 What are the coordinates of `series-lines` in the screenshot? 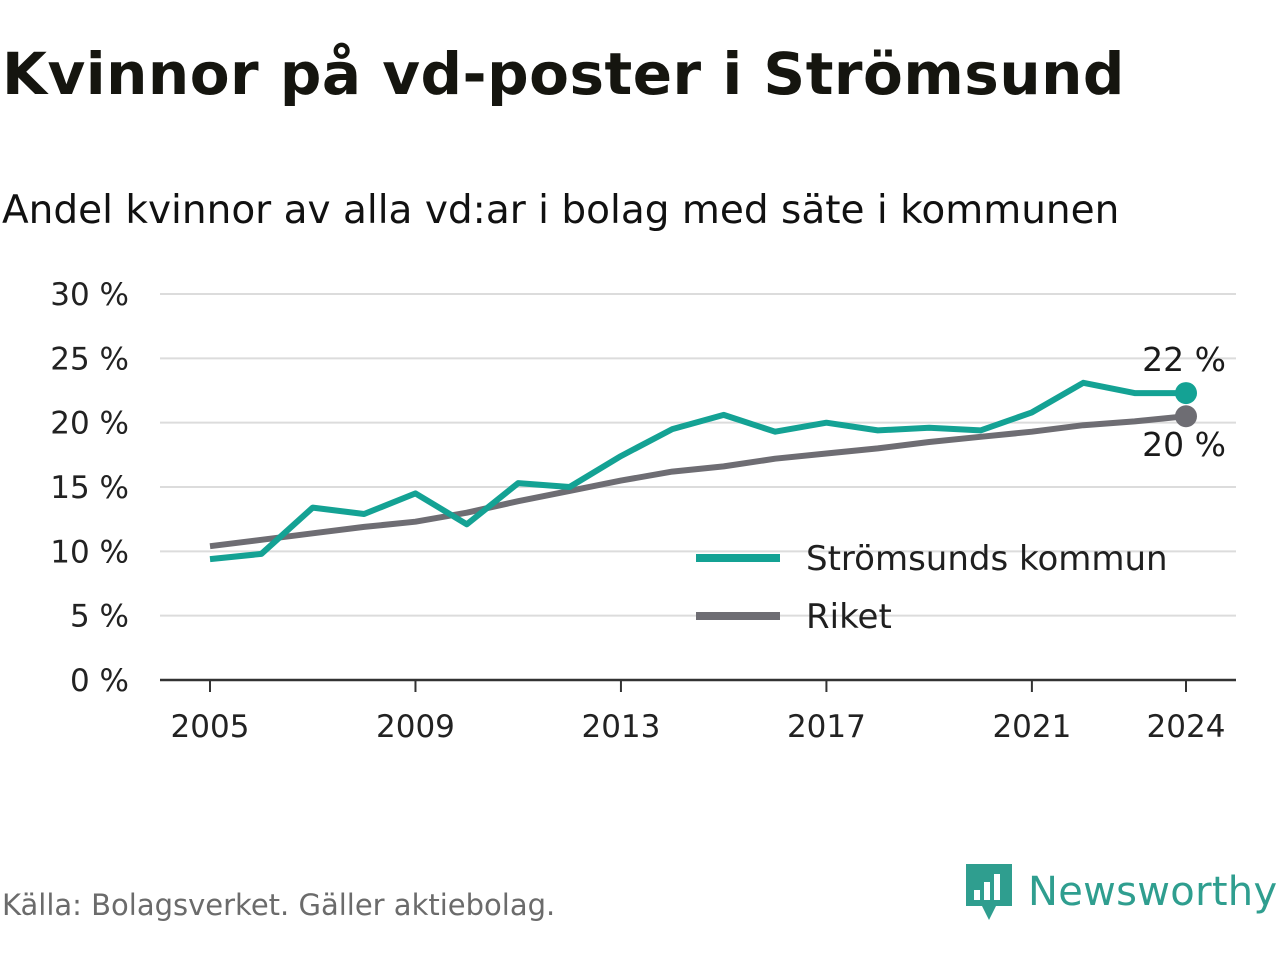 It's located at (703, 471).